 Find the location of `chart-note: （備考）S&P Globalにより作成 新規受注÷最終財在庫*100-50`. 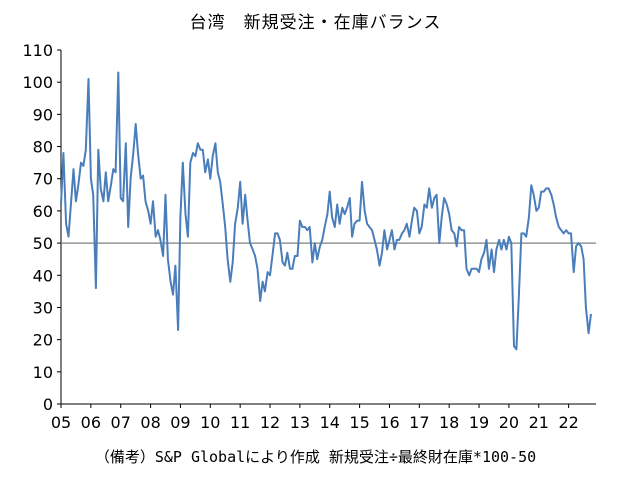

chart-note: （備考）S&P Globalにより作成 新規受注÷最終財在庫*100-50 is located at coordinates (315, 457).